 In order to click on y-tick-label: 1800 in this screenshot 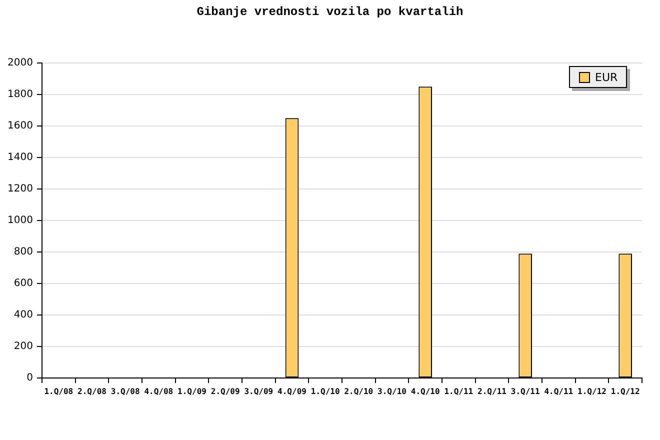, I will do `click(20, 94)`.